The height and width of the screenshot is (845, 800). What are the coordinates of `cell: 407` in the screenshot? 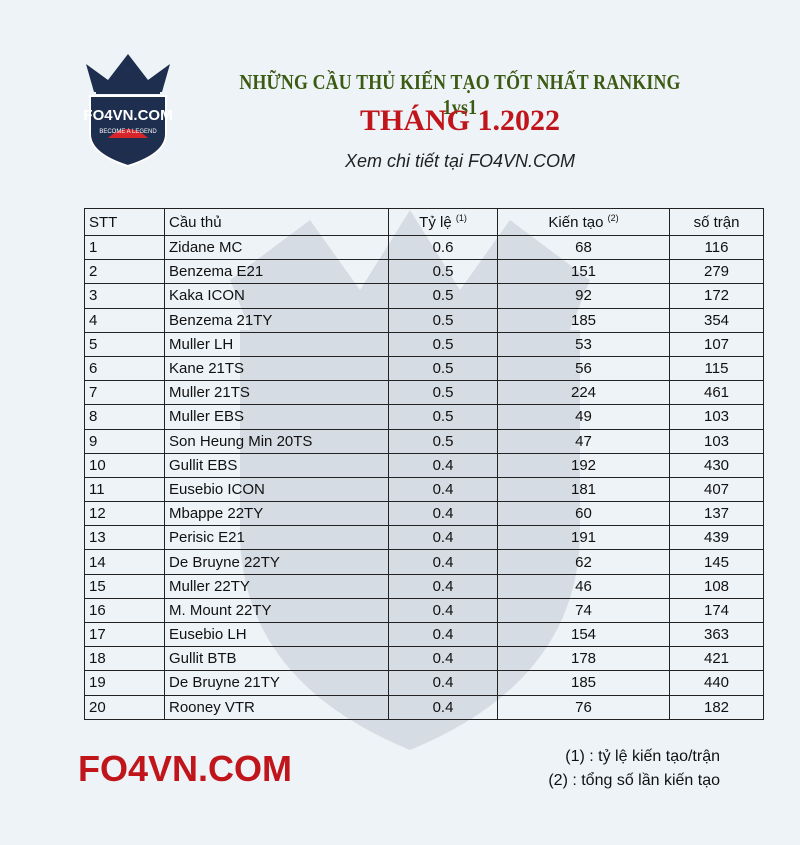 It's located at (716, 489).